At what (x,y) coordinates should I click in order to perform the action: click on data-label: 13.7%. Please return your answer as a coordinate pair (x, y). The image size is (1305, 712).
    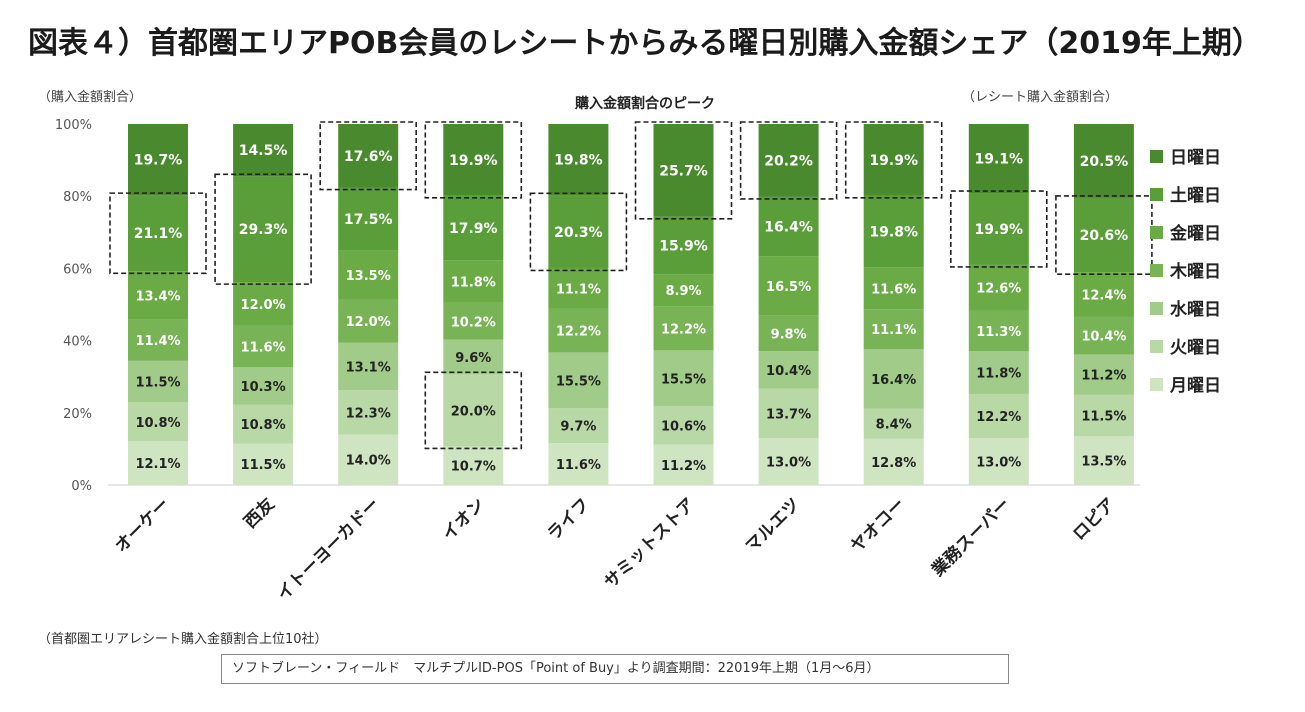
    Looking at the image, I should click on (788, 414).